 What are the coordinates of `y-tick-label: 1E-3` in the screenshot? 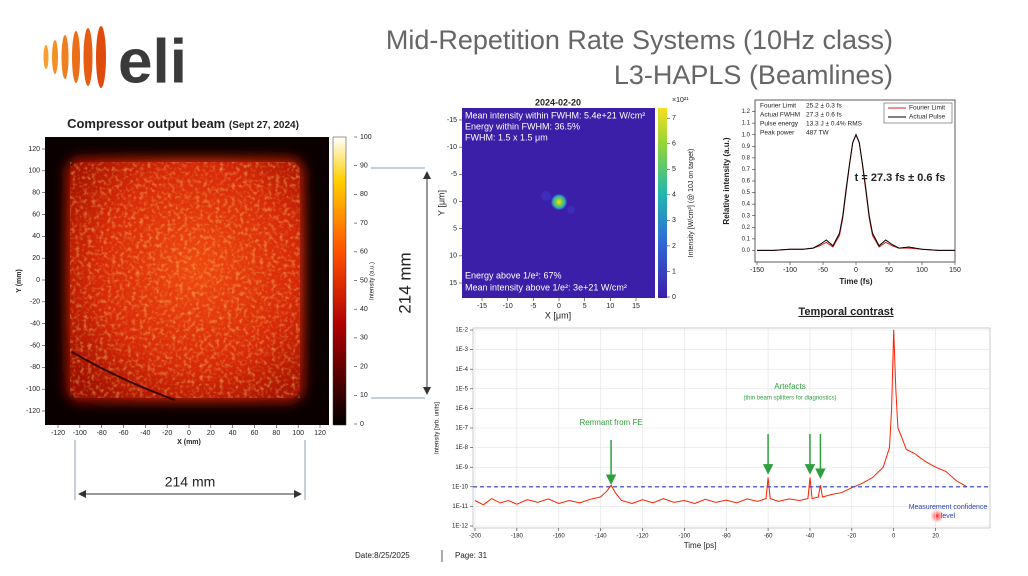 It's located at (461, 350).